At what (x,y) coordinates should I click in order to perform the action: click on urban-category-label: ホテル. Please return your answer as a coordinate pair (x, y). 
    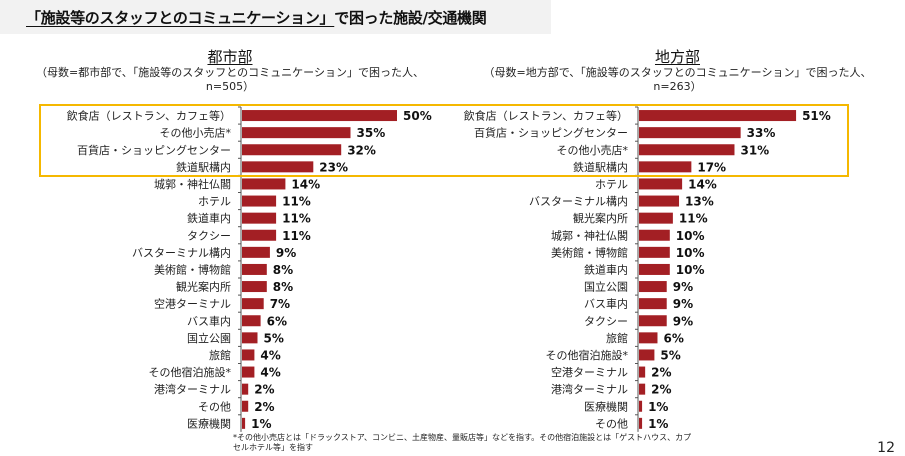
    Looking at the image, I should click on (214, 201).